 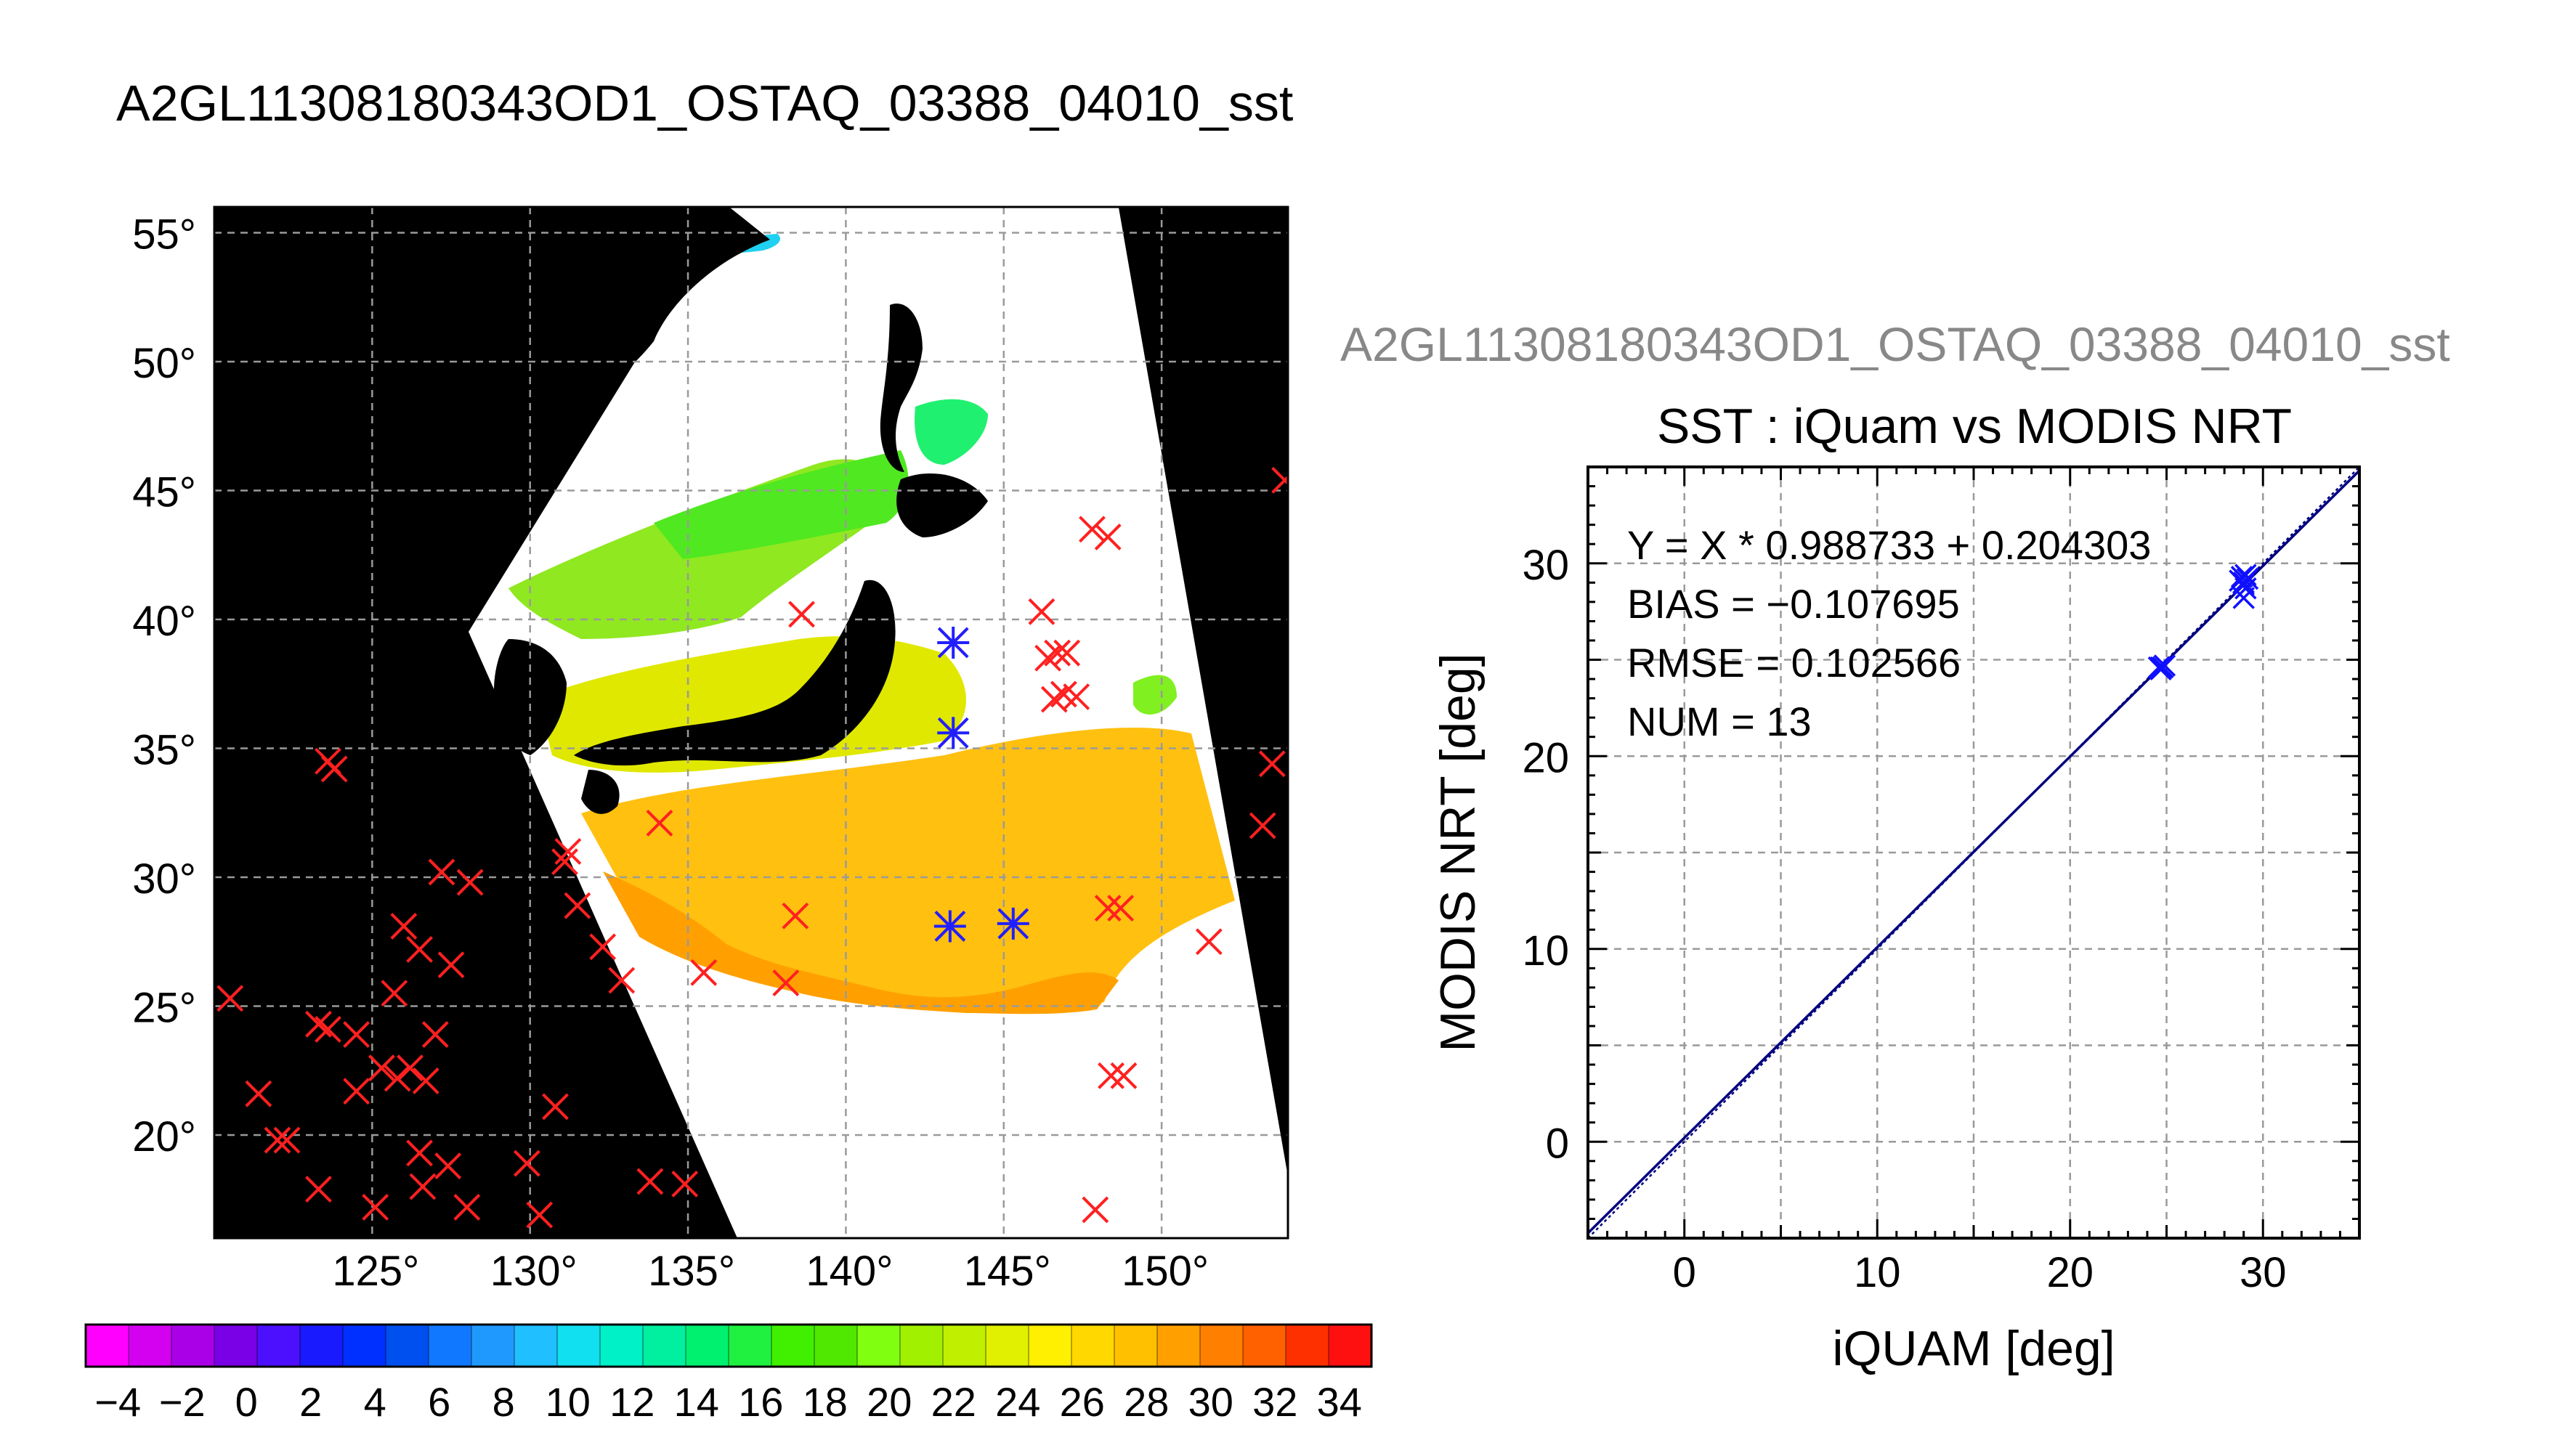 I want to click on colorbar-tick-label: 4, so click(x=375, y=1402).